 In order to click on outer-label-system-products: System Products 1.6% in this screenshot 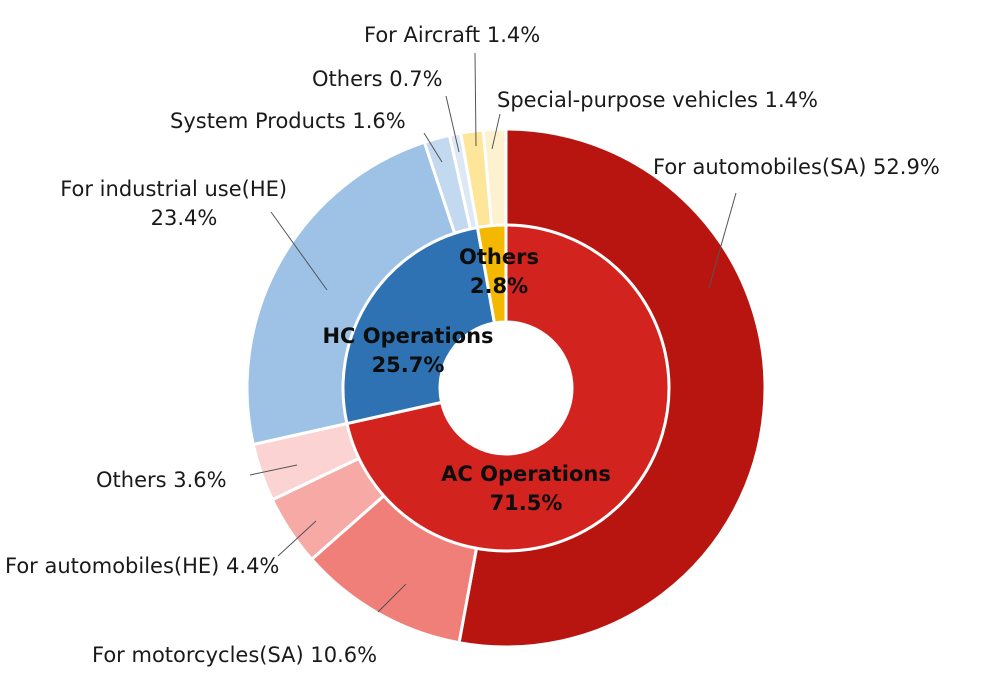, I will do `click(288, 121)`.